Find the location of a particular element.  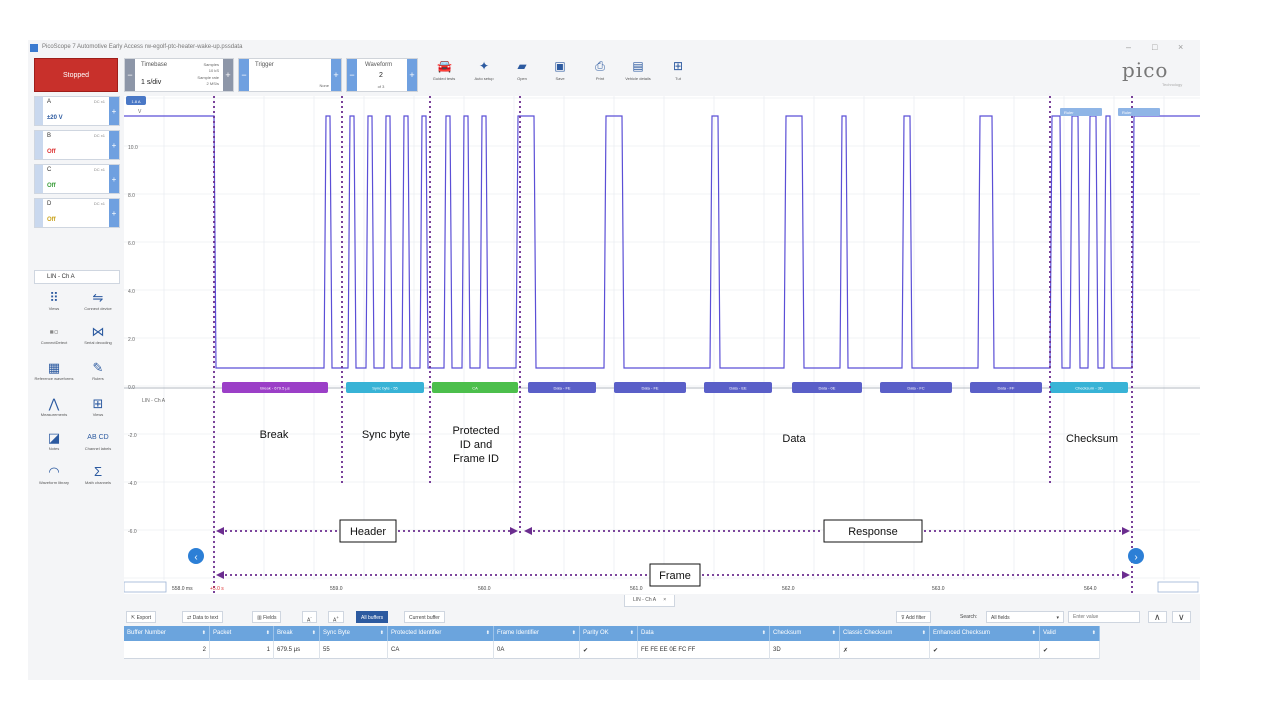

connect-device-button: ⇋ Connect device is located at coordinates (98, 300).